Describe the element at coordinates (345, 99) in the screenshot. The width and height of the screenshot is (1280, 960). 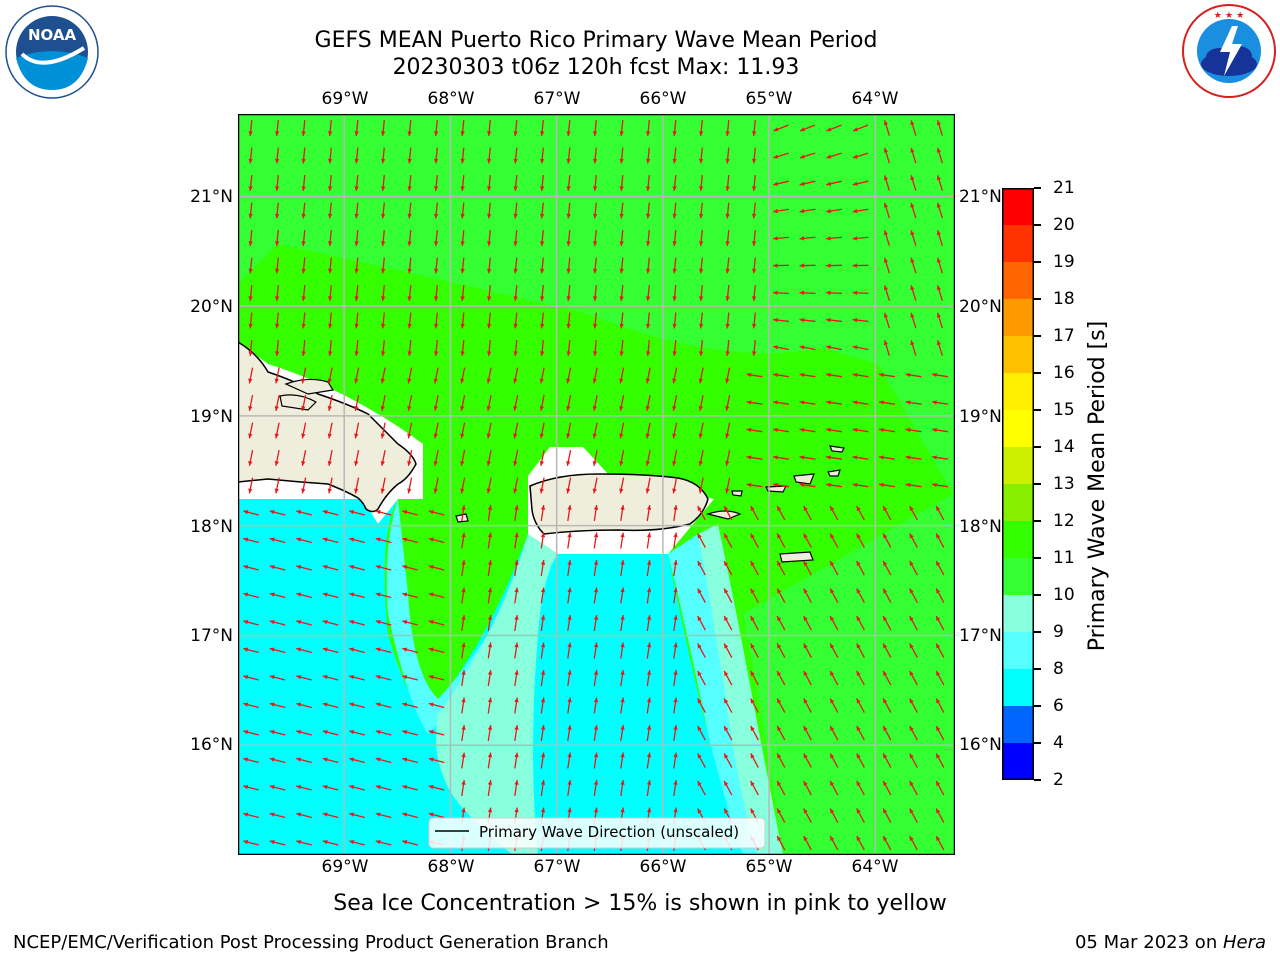
I see `lon-label-top: 69°W` at that location.